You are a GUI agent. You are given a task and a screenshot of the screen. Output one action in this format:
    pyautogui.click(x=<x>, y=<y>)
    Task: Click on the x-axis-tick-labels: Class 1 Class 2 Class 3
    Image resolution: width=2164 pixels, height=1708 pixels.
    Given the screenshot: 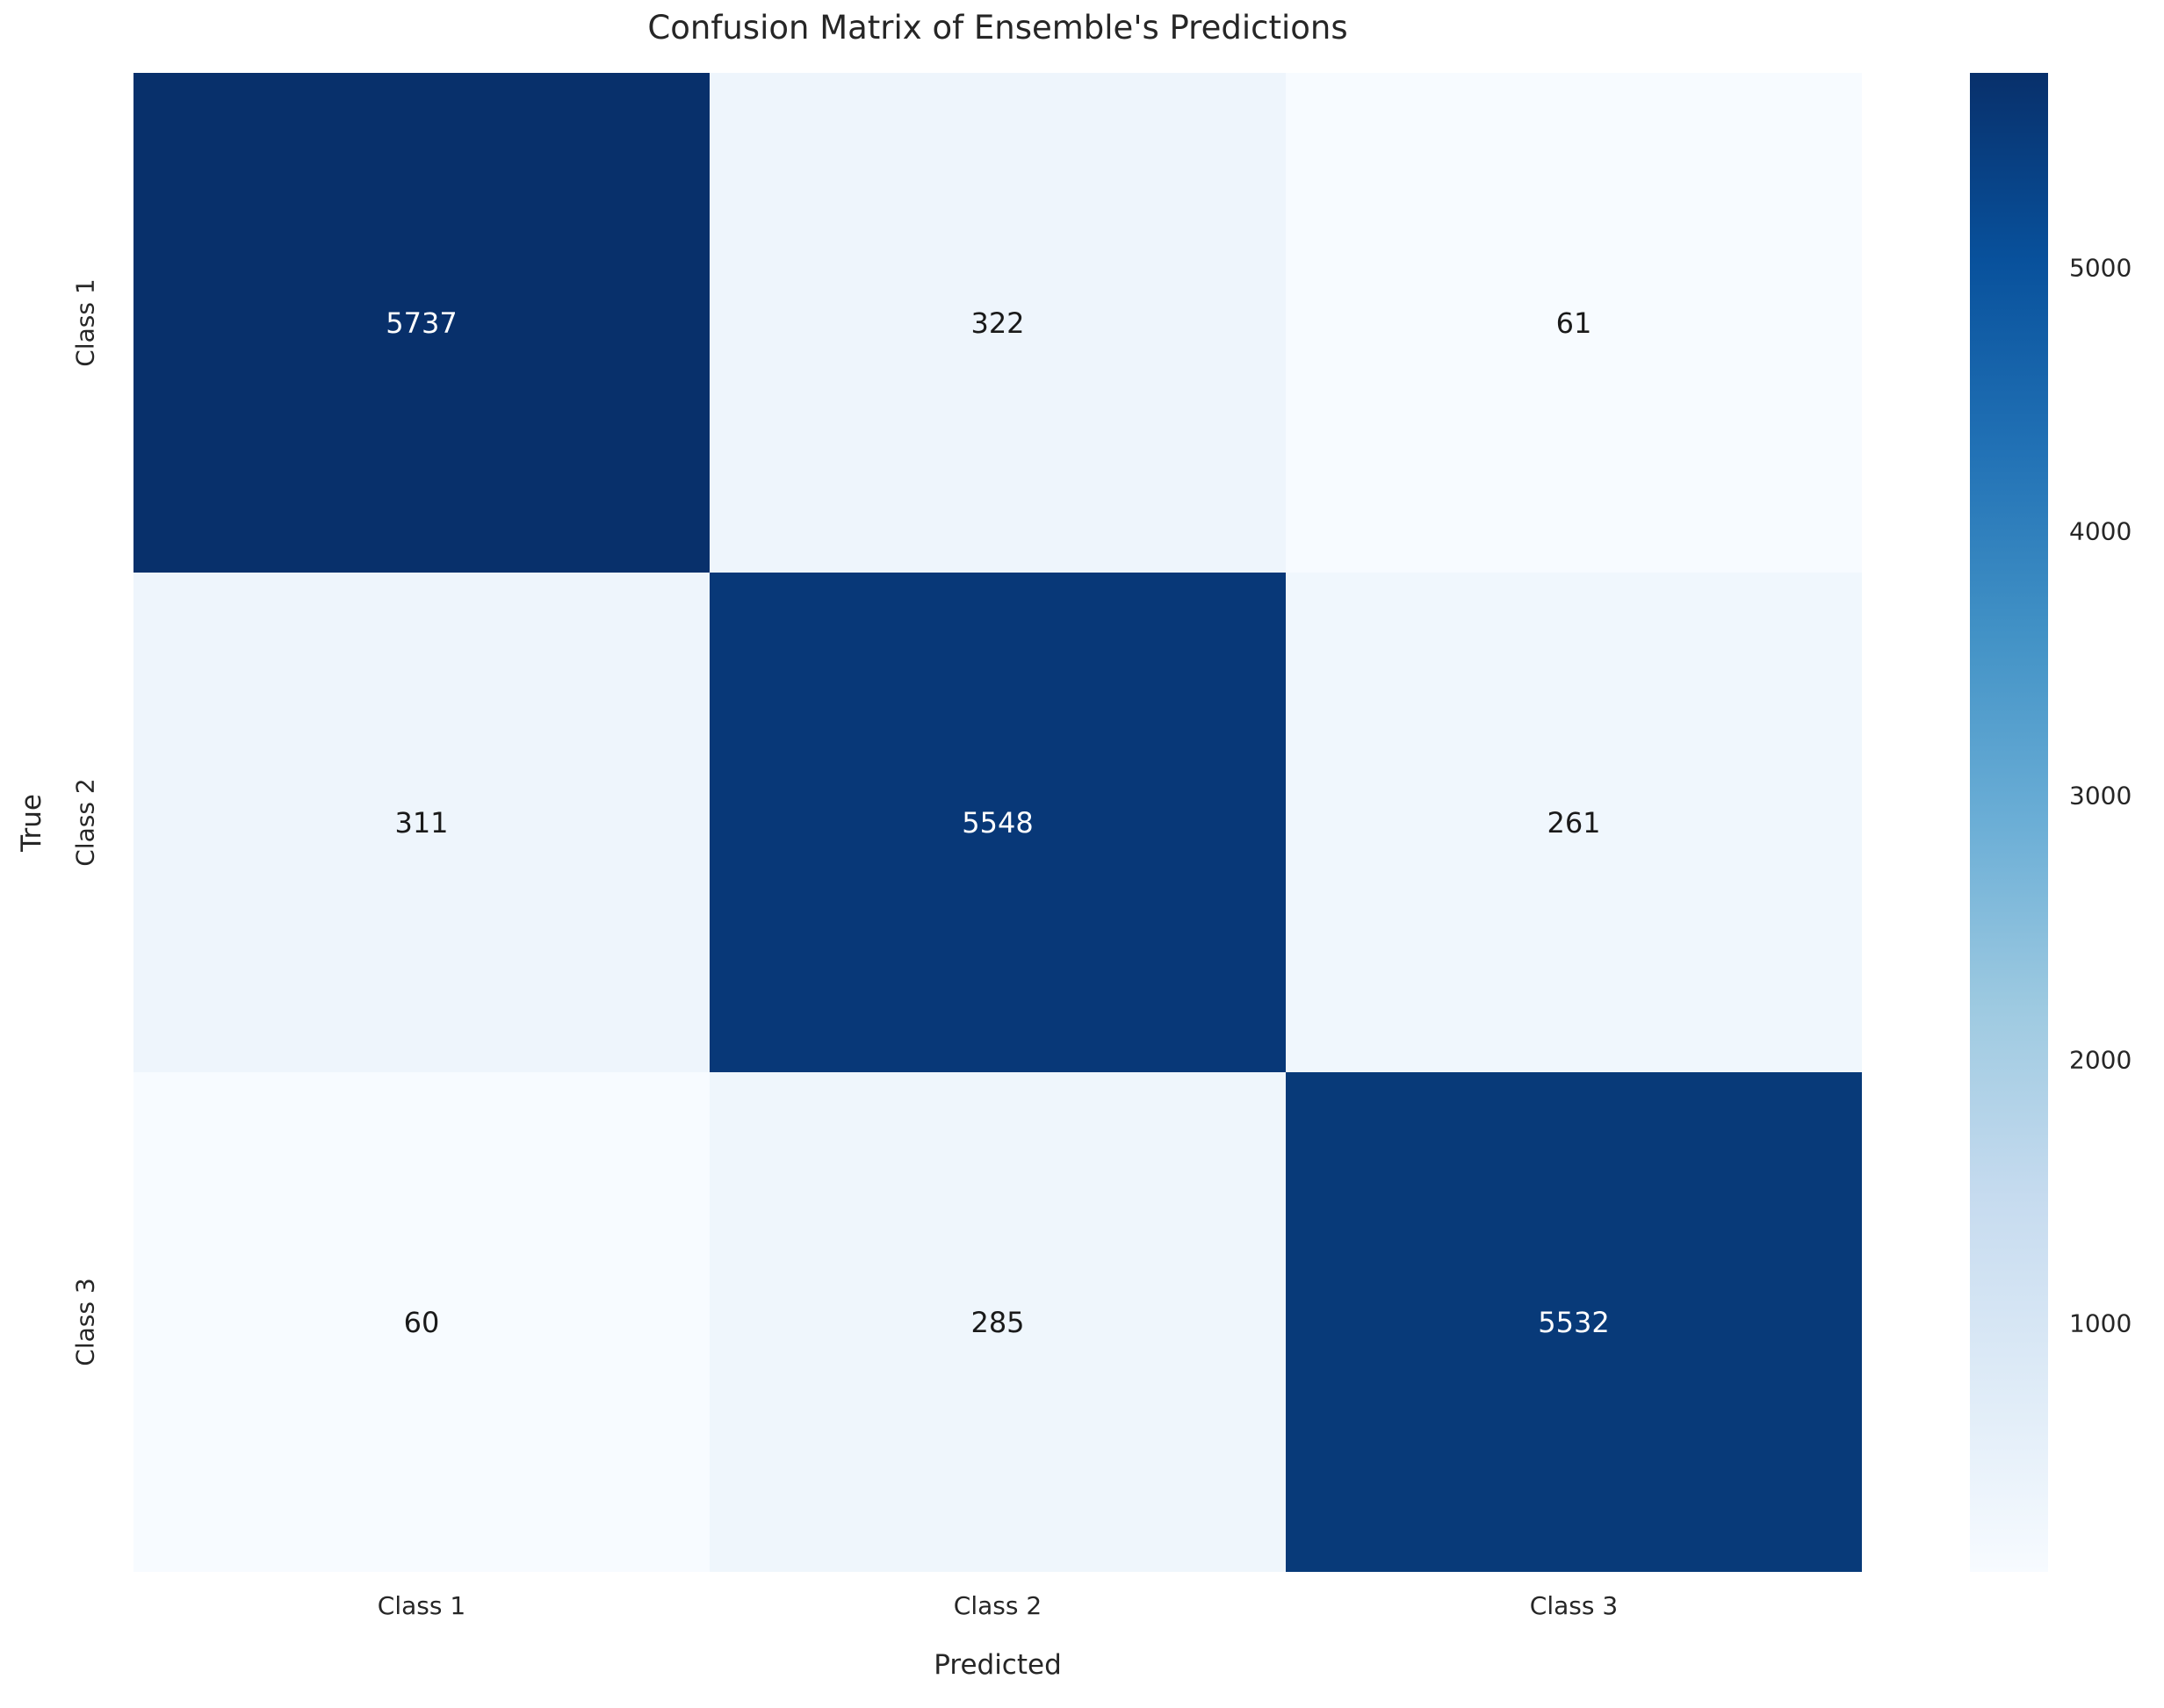 What is the action you would take?
    pyautogui.click(x=998, y=1613)
    